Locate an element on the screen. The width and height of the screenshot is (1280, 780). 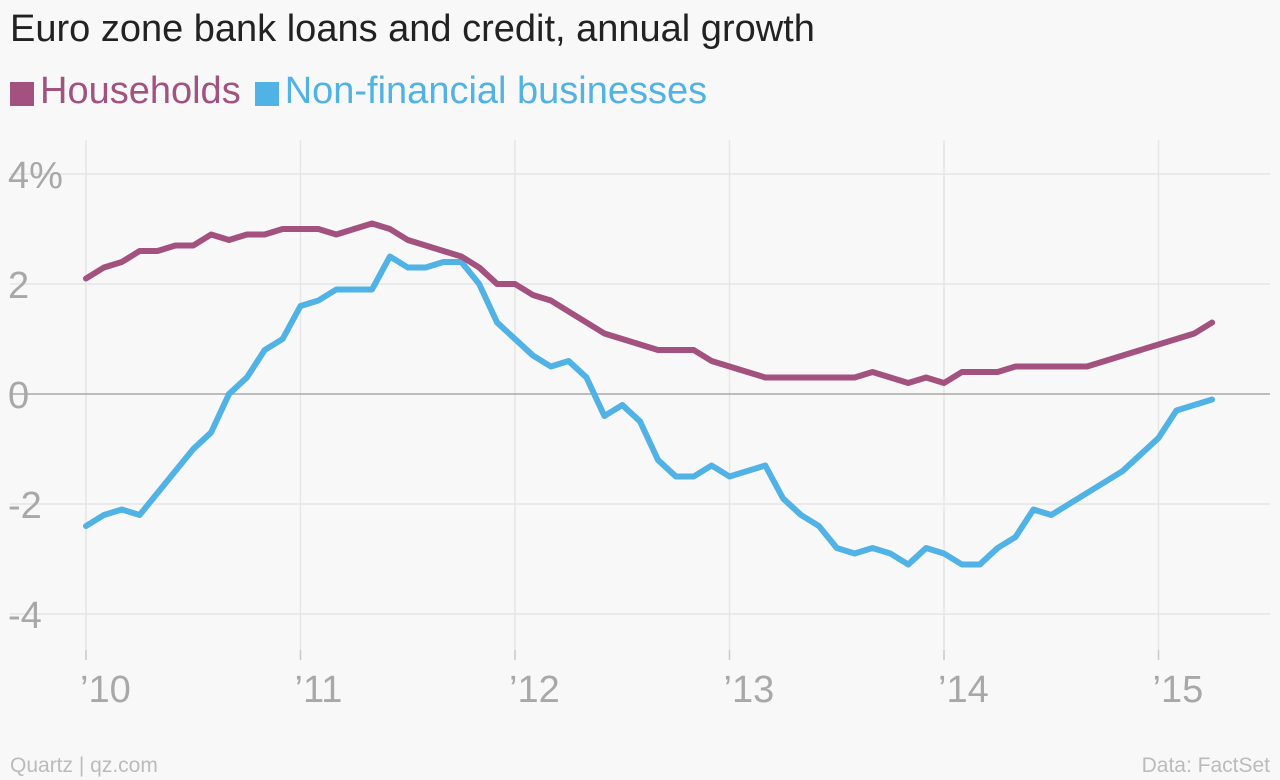
legend-label-non-financial-businesses: Non-financial businesses is located at coordinates (496, 91).